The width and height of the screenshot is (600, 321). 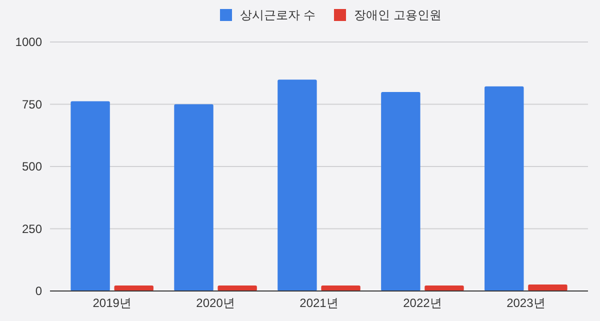 I want to click on x-tick-label: 2023년, so click(x=526, y=303).